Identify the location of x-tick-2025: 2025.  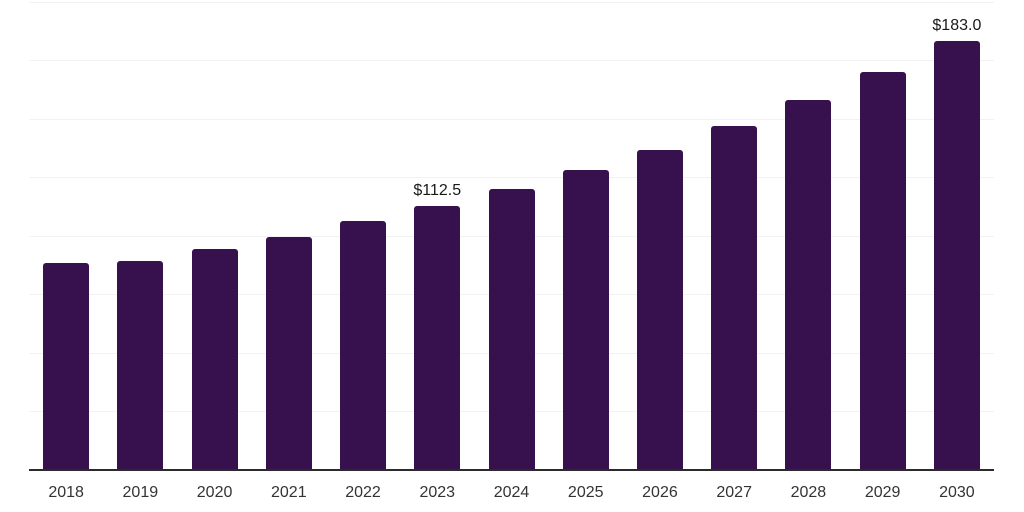
(585, 492).